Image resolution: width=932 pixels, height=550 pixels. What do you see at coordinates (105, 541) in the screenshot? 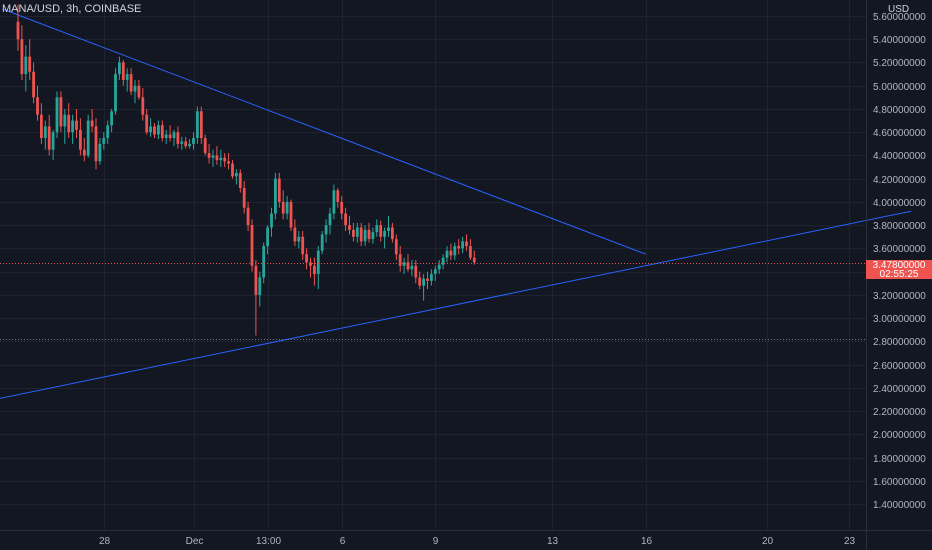
I see `x-tick-label: 28` at bounding box center [105, 541].